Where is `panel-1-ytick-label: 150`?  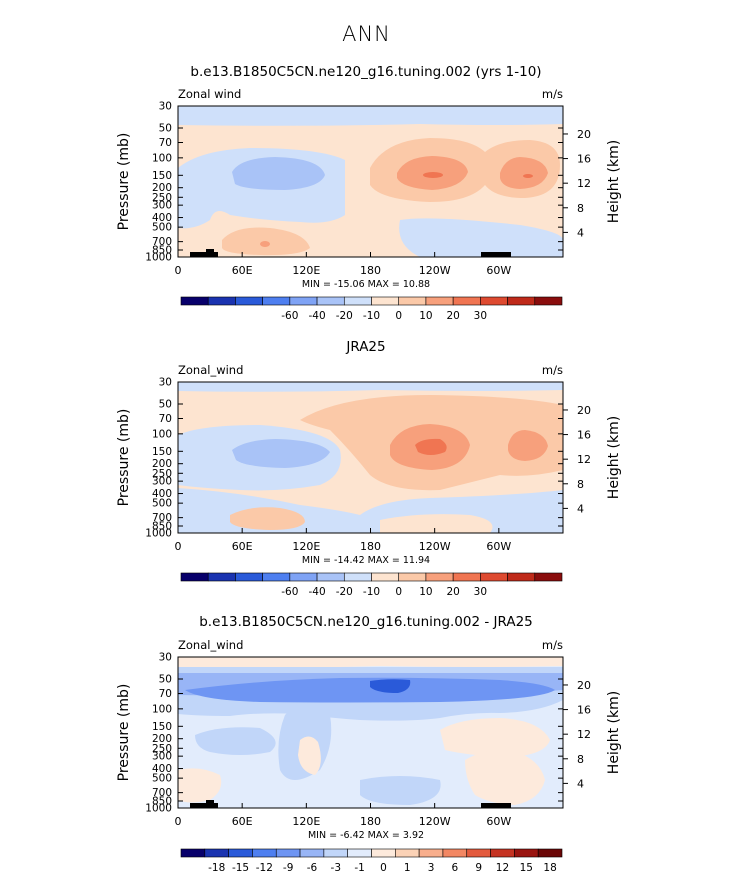
panel-1-ytick-label: 150 is located at coordinates (162, 176).